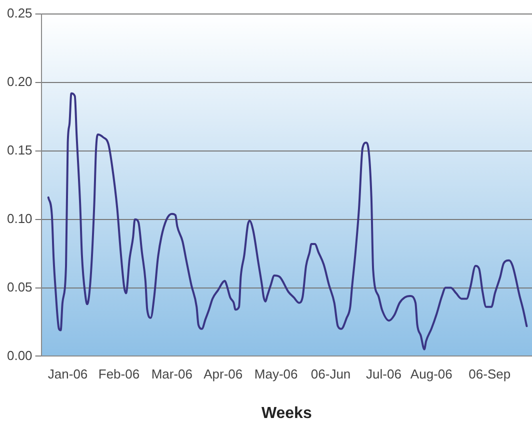 This screenshot has height=431, width=532. Describe the element at coordinates (223, 374) in the screenshot. I see `x-tick-label: Apr-06` at that location.